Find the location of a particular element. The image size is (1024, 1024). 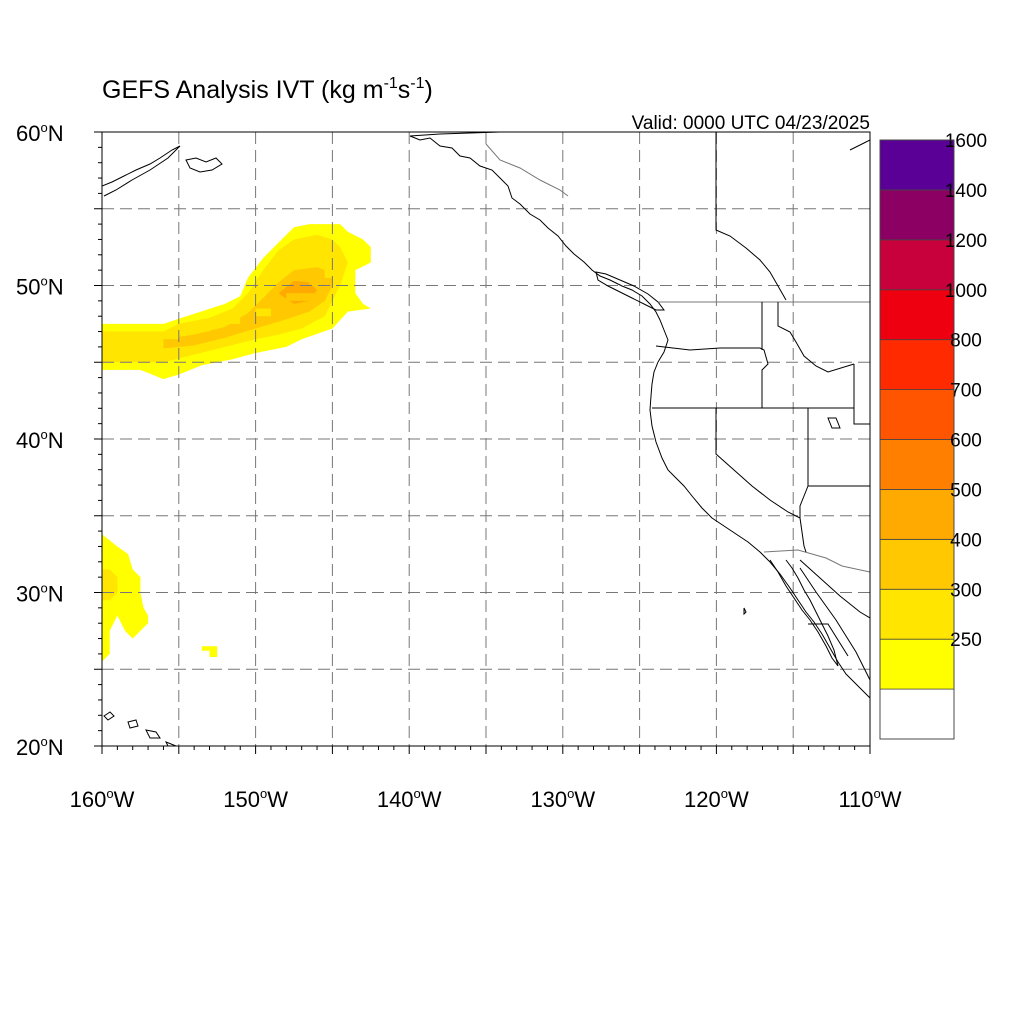

lon-label: 110oW is located at coordinates (869, 799).